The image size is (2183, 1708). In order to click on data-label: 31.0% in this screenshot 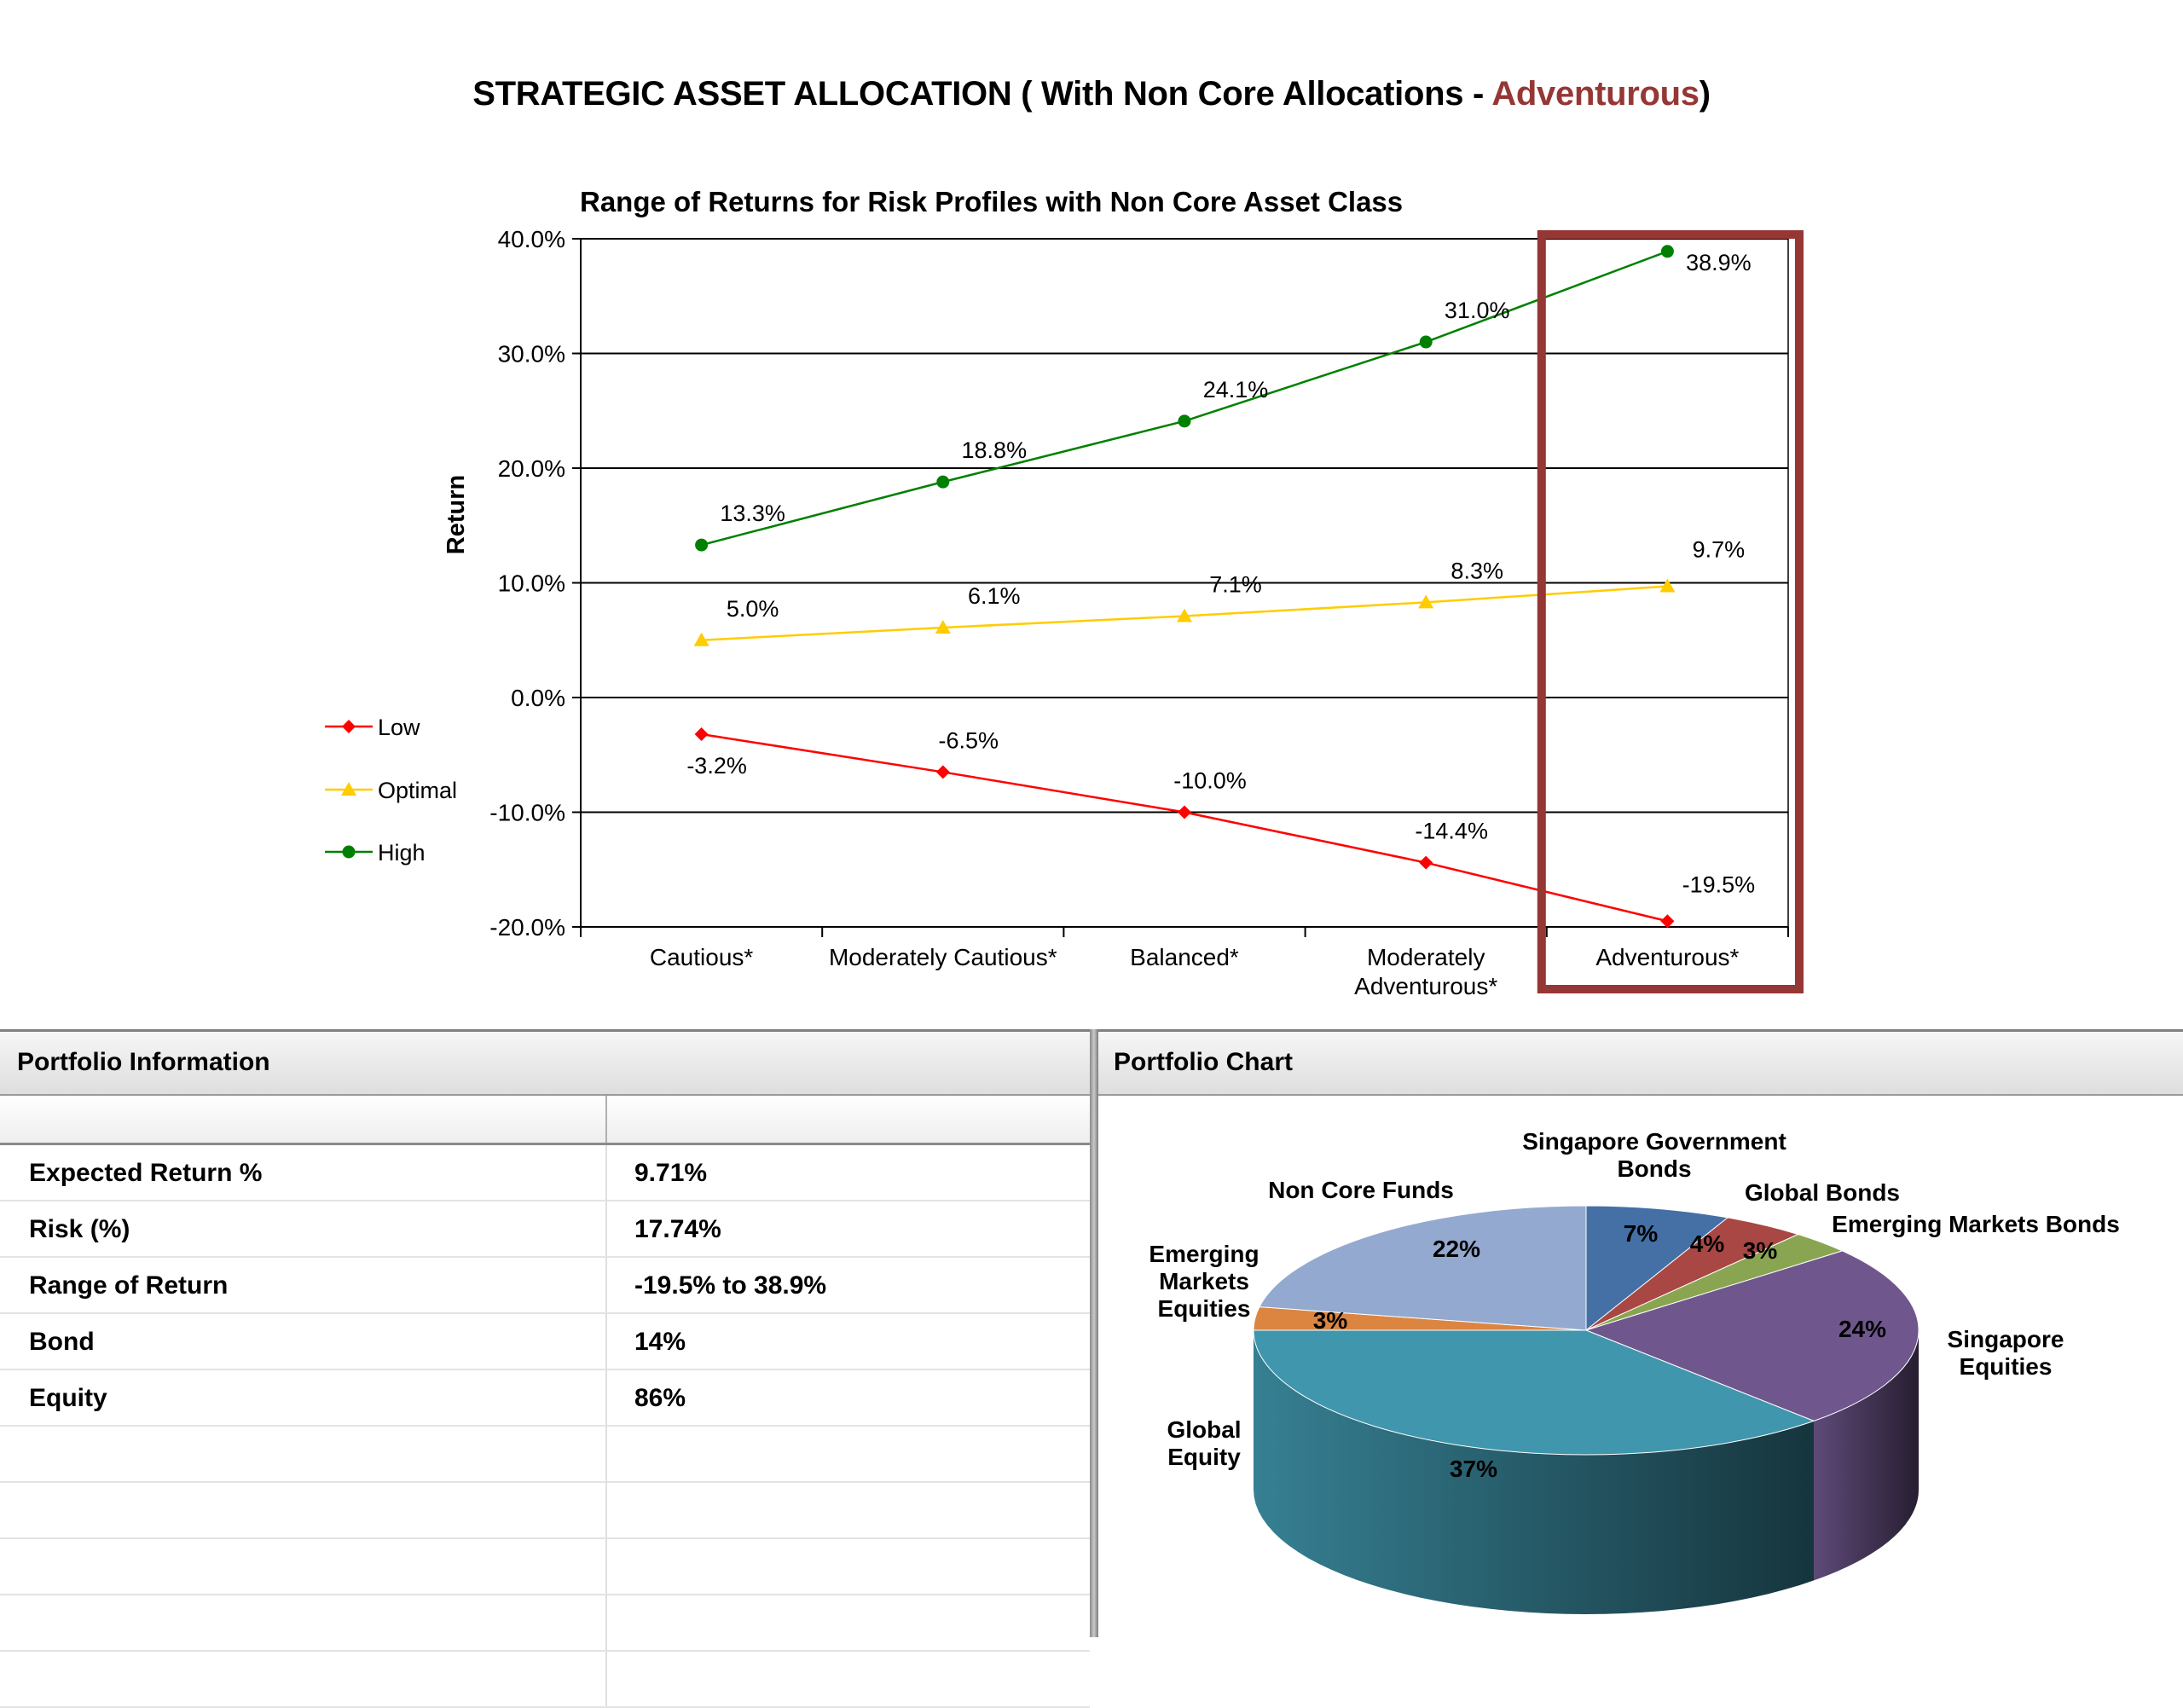, I will do `click(1478, 310)`.